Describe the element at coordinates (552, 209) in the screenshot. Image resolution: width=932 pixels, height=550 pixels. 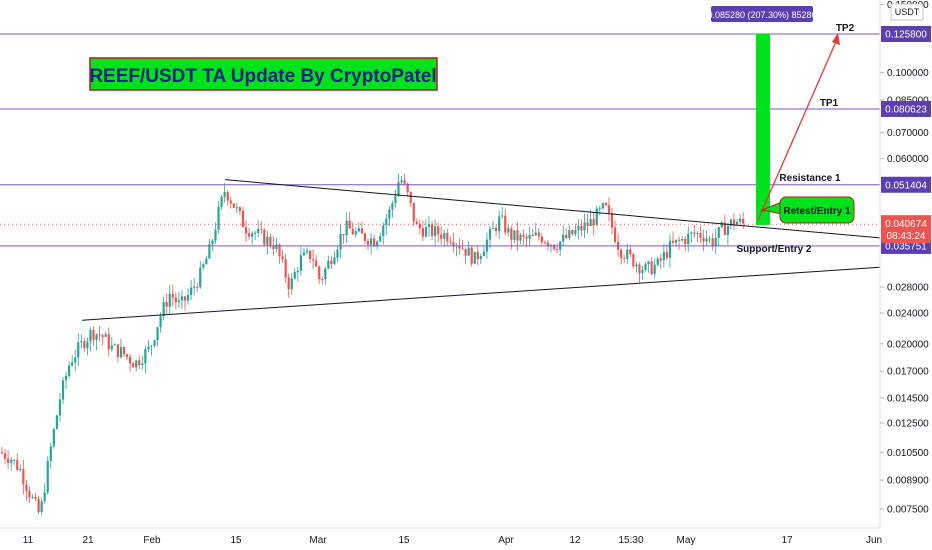
I see `triangle-upper-line` at that location.